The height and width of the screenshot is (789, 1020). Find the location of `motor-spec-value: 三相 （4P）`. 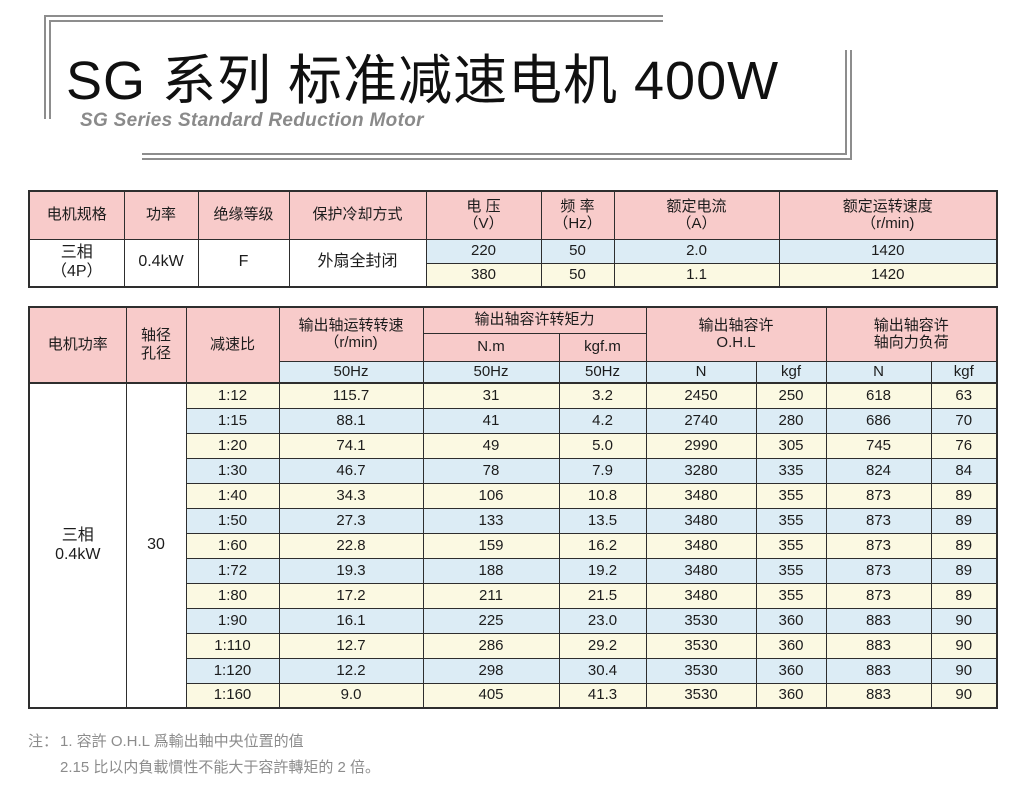

motor-spec-value: 三相 （4P） is located at coordinates (76, 263).